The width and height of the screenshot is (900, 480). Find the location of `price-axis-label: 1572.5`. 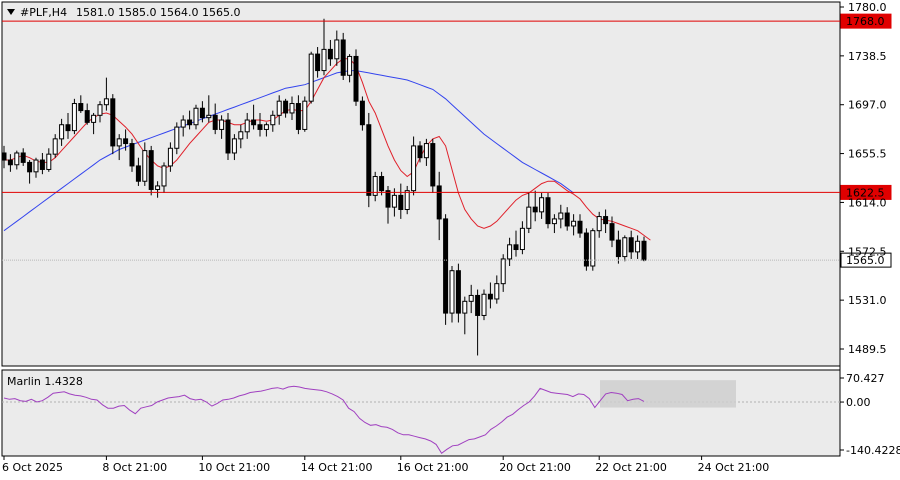

price-axis-label: 1572.5 is located at coordinates (867, 251).